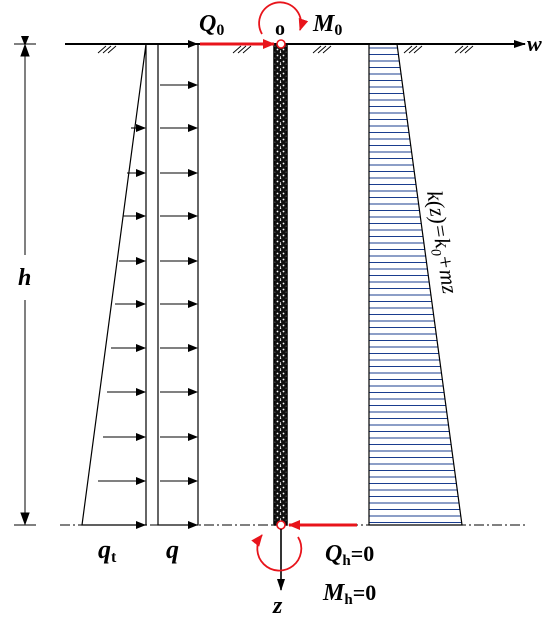 This screenshot has height=625, width=550. I want to click on soil-hatch-marks, so click(285, 49).